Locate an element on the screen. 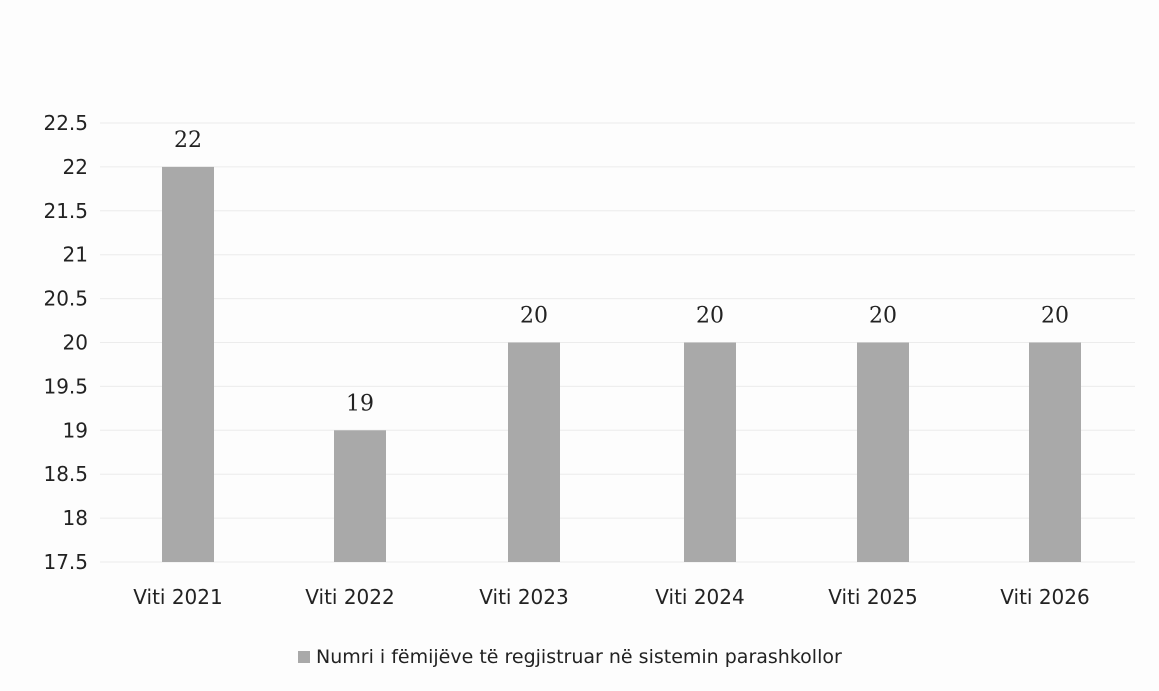  x-tick-label: Viti 2021 is located at coordinates (177, 597).